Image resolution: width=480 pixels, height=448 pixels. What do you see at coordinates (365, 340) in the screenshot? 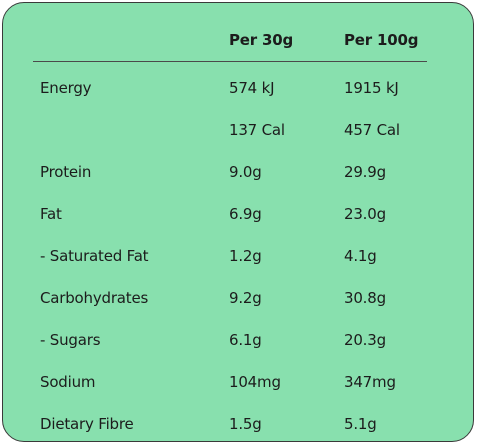
I see `value-per-100g: 20.3g` at bounding box center [365, 340].